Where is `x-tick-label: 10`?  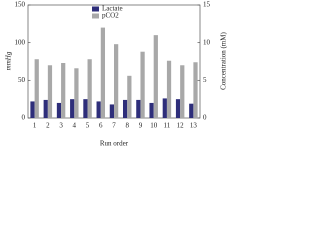
x-tick-label: 10 is located at coordinates (154, 126).